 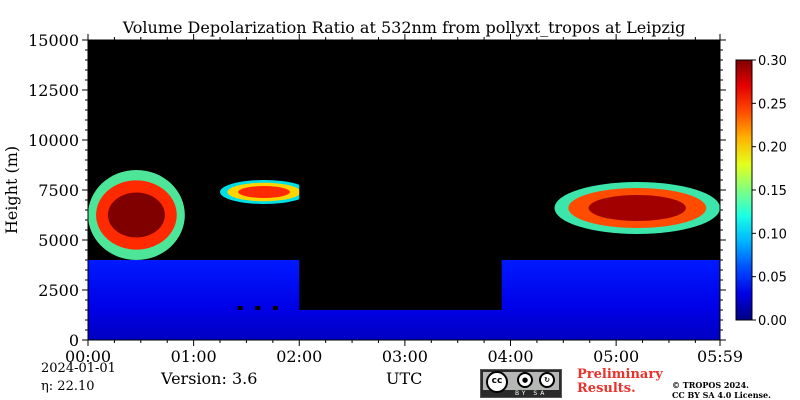 I want to click on colorbar-tick-label: 0.30, so click(x=772, y=61).